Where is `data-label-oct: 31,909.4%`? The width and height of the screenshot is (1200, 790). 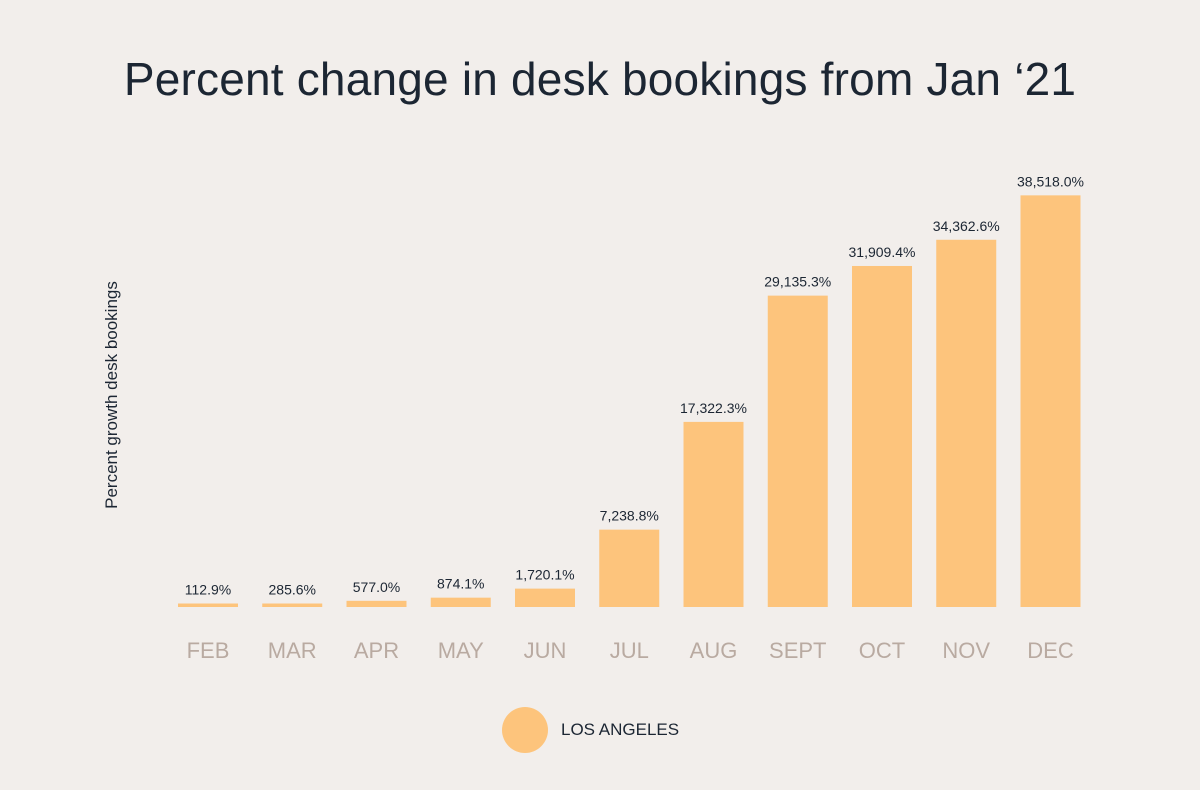
data-label-oct: 31,909.4% is located at coordinates (882, 252).